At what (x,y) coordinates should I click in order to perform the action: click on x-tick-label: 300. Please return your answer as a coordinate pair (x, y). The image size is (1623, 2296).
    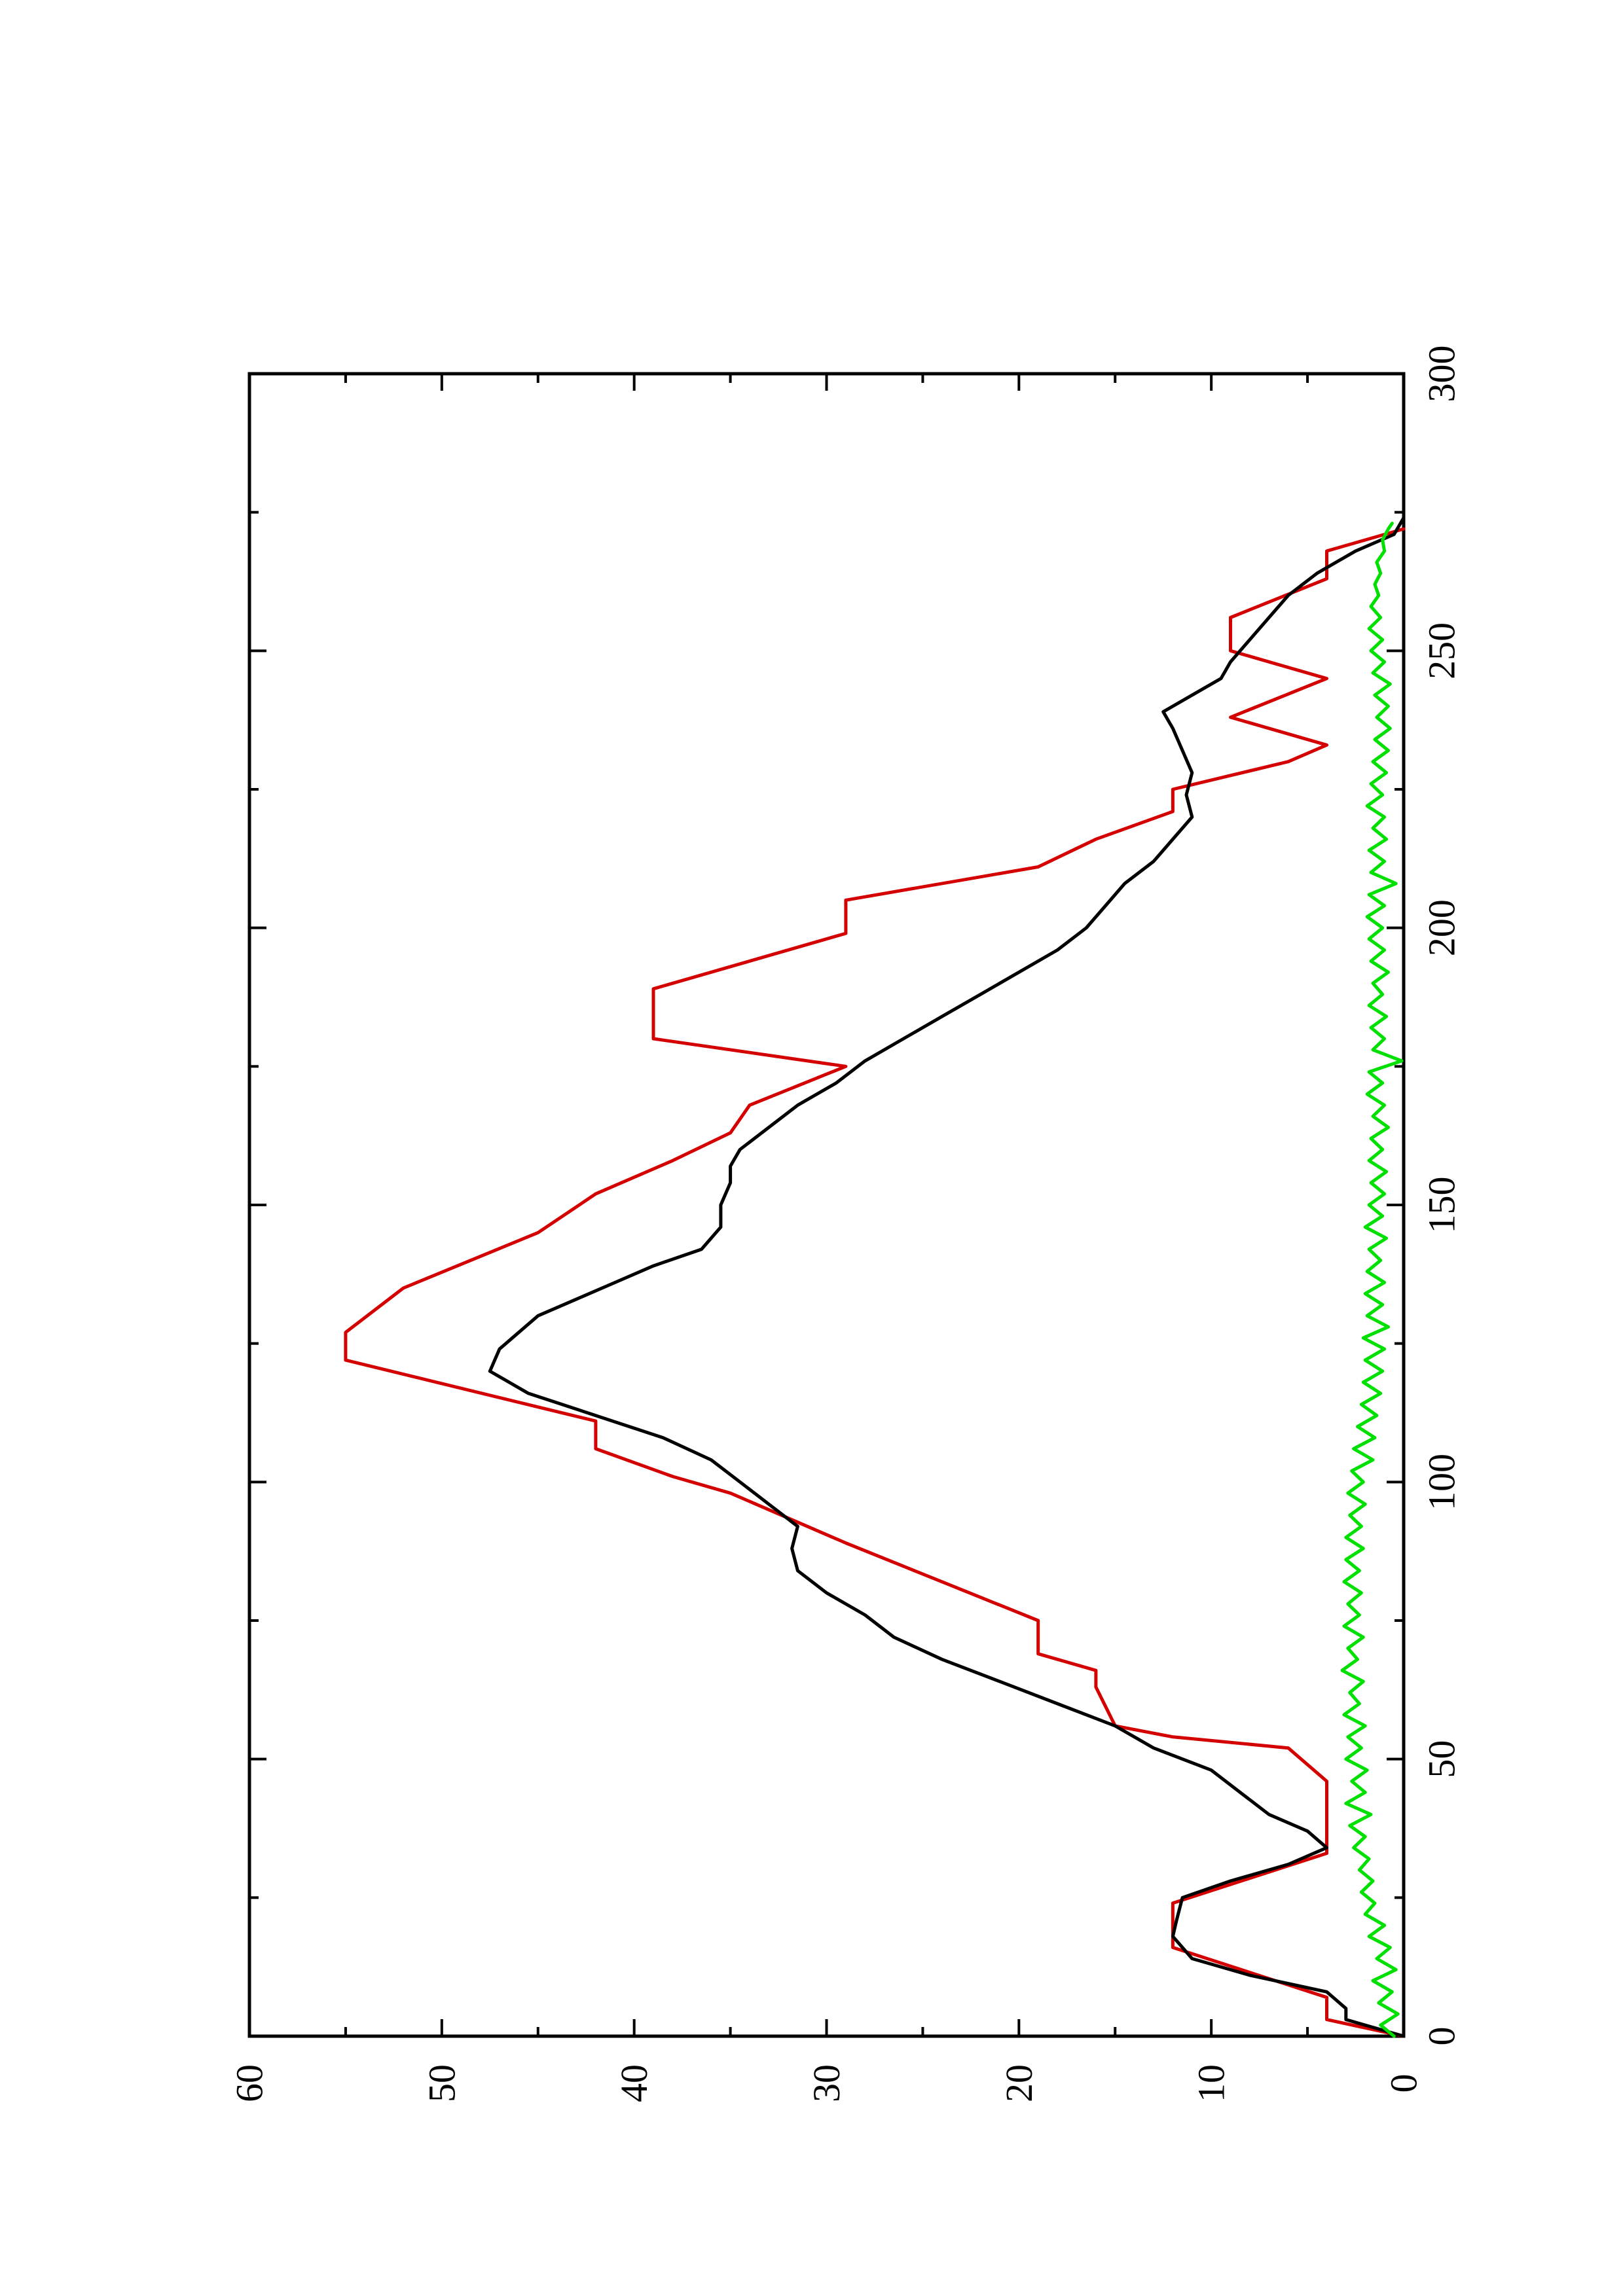
    Looking at the image, I should click on (1442, 374).